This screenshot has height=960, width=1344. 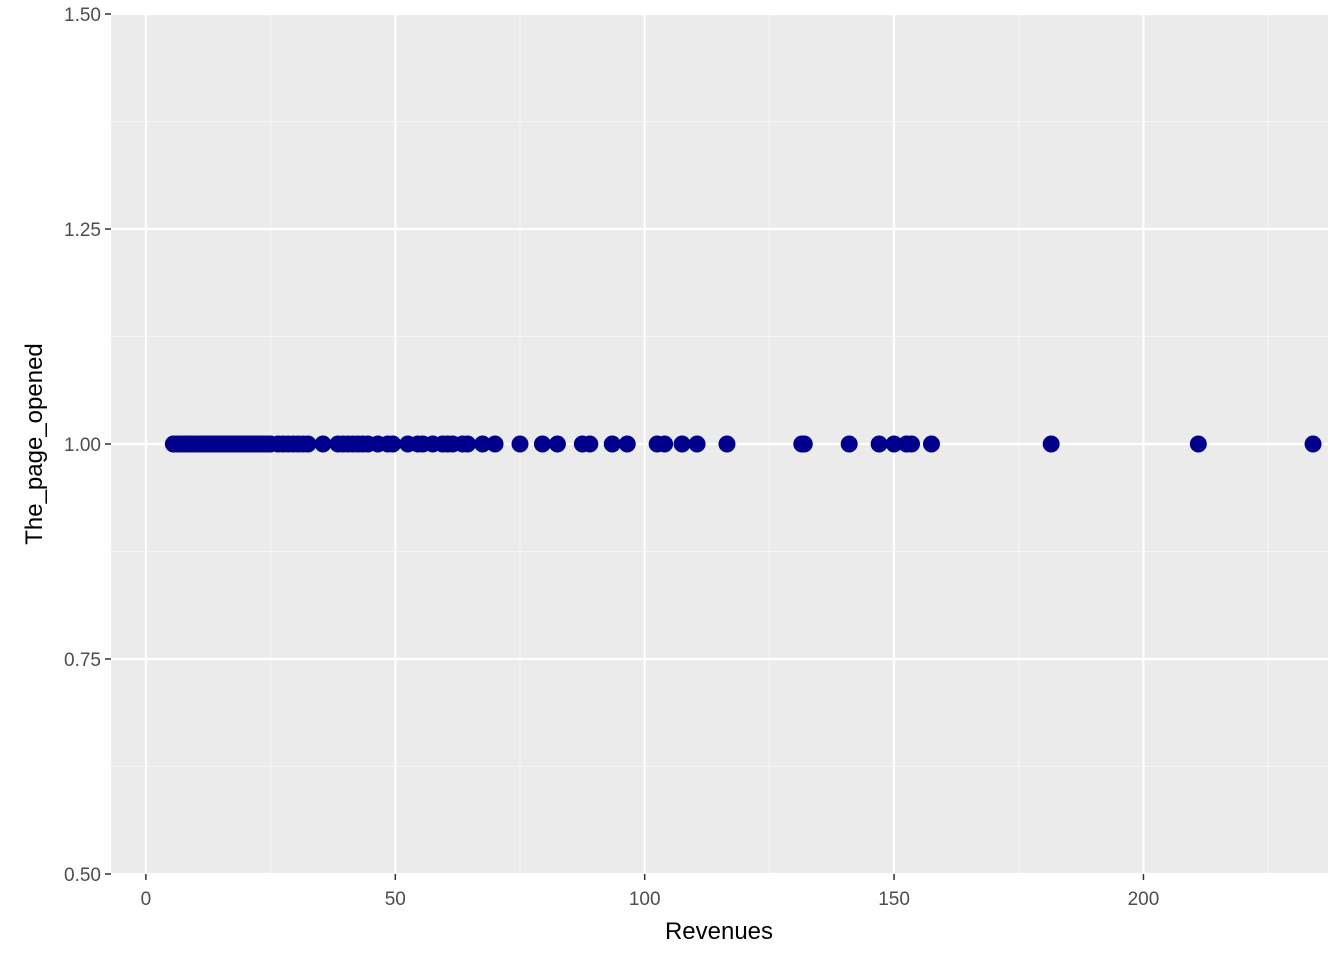 I want to click on x-tick-label: 200, so click(x=1144, y=899).